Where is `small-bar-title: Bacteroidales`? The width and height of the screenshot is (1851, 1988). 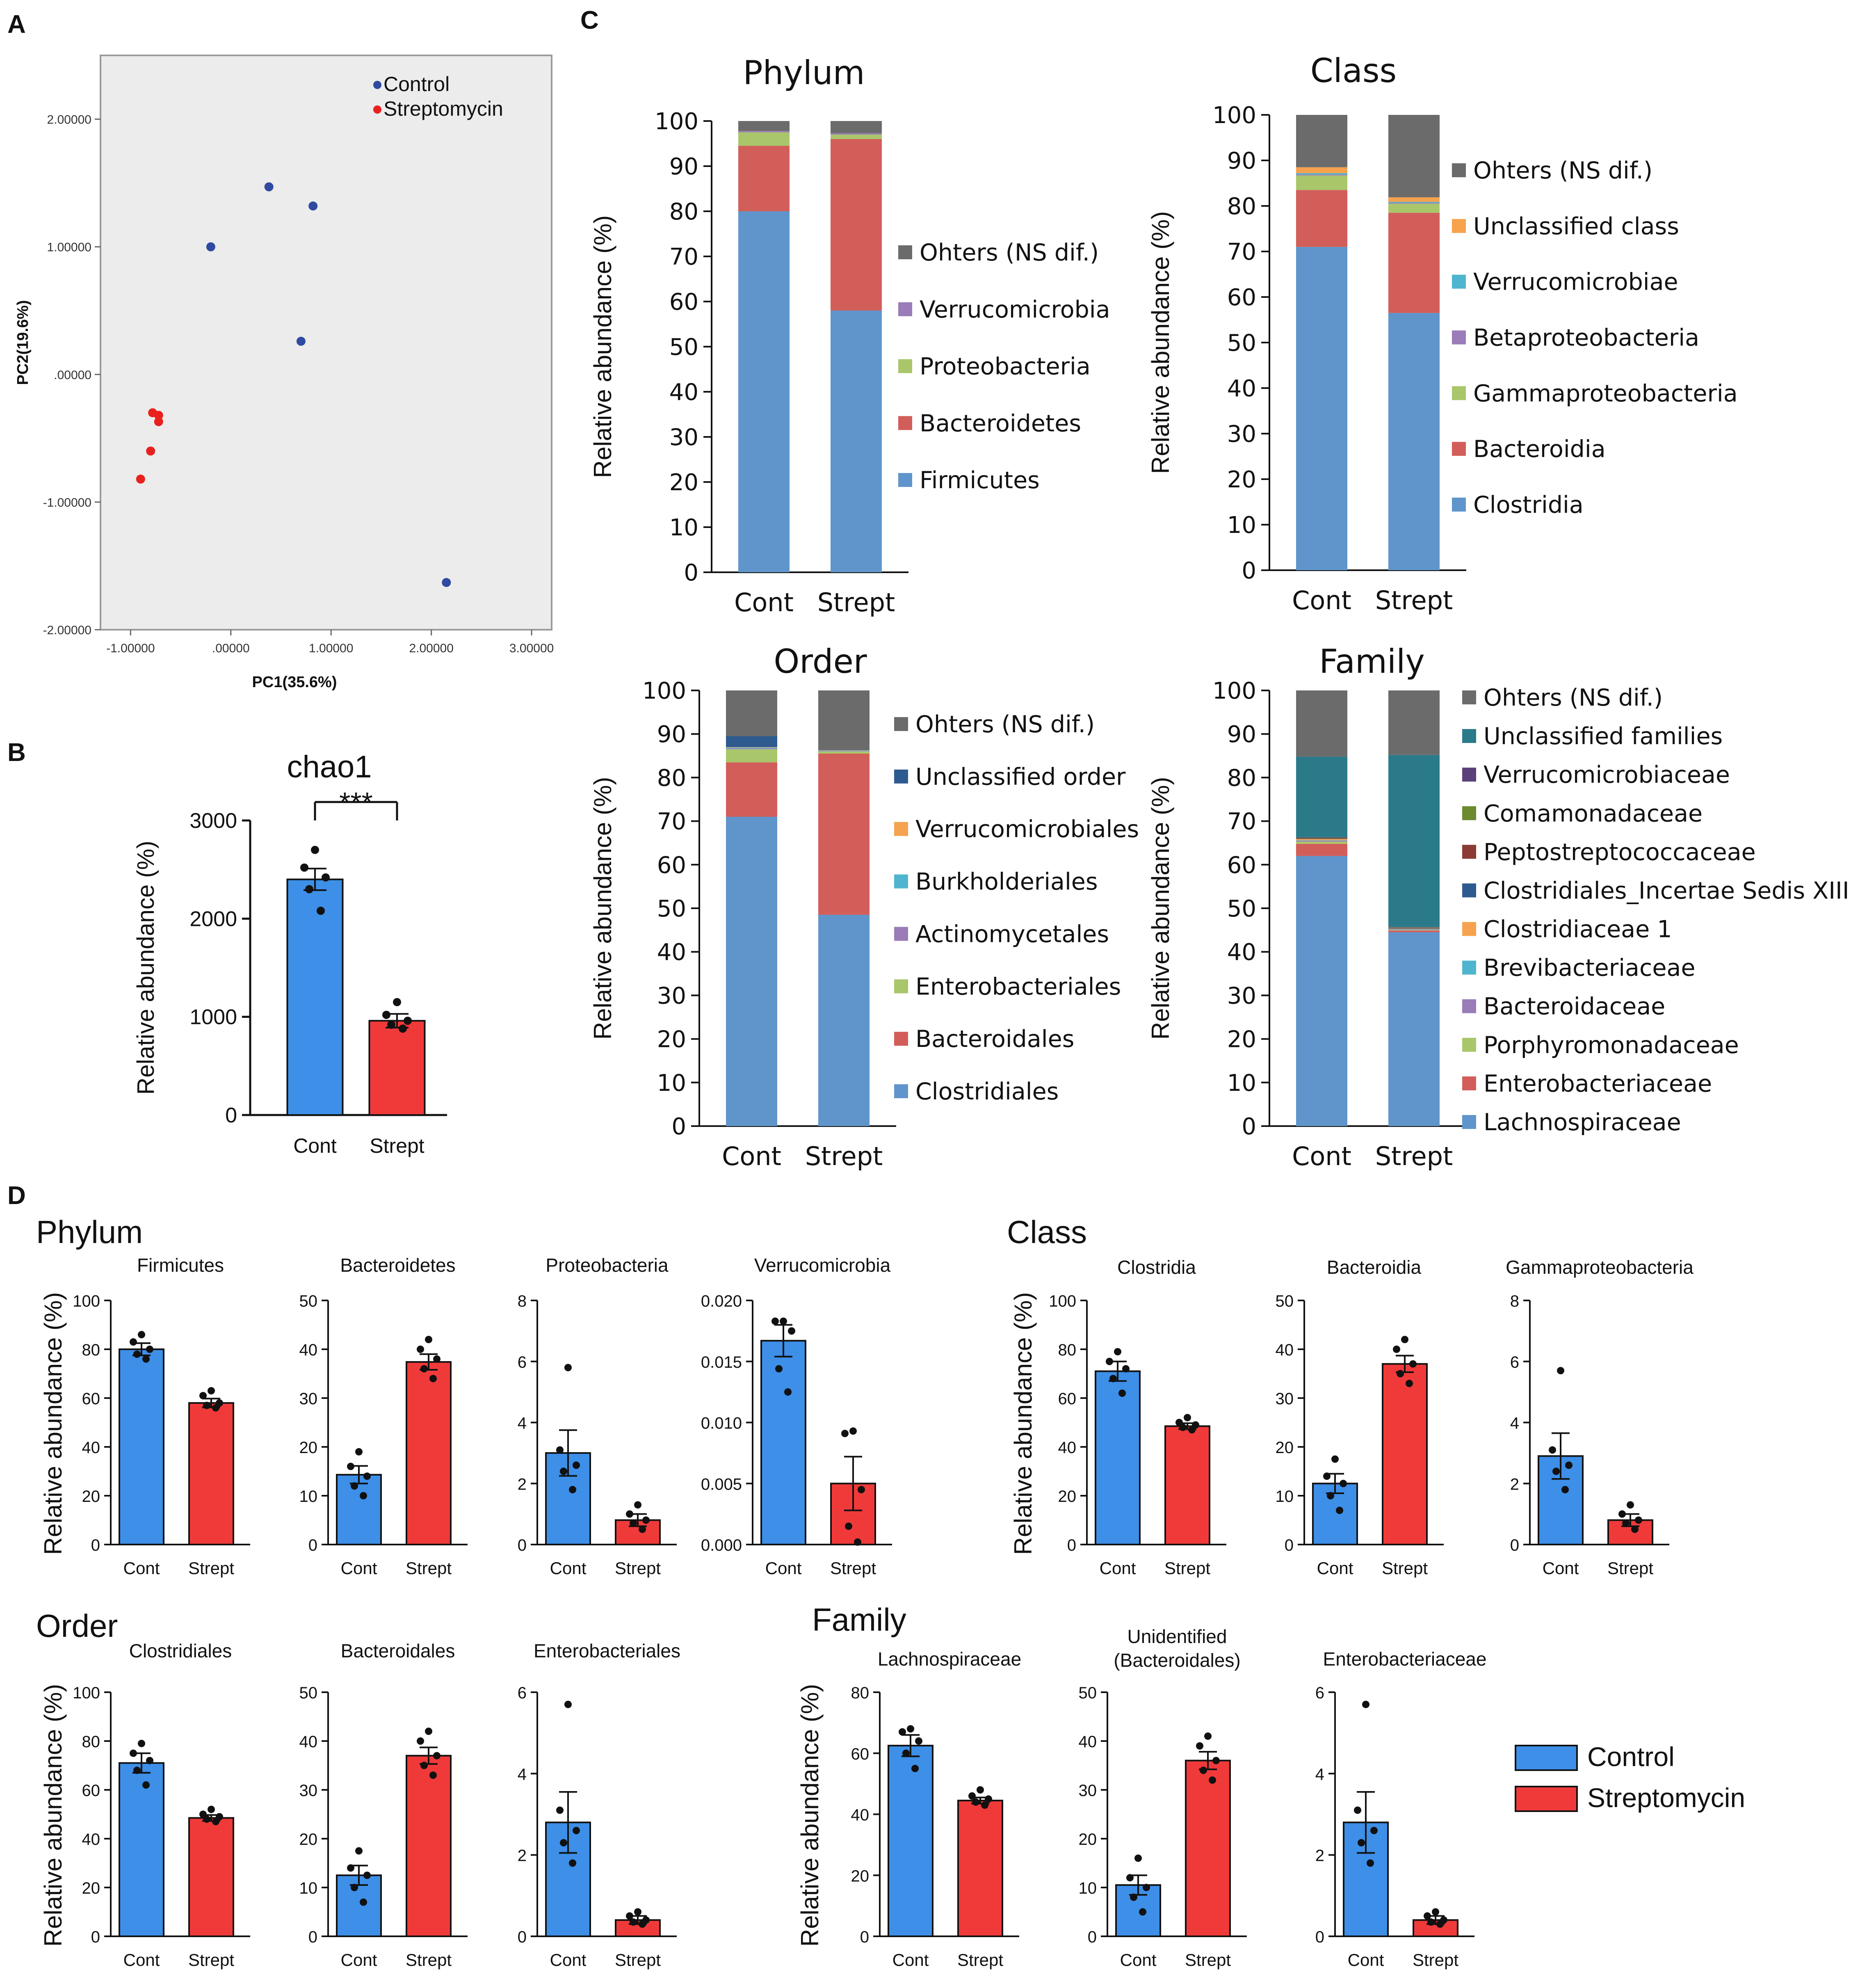
small-bar-title: Bacteroidales is located at coordinates (398, 1650).